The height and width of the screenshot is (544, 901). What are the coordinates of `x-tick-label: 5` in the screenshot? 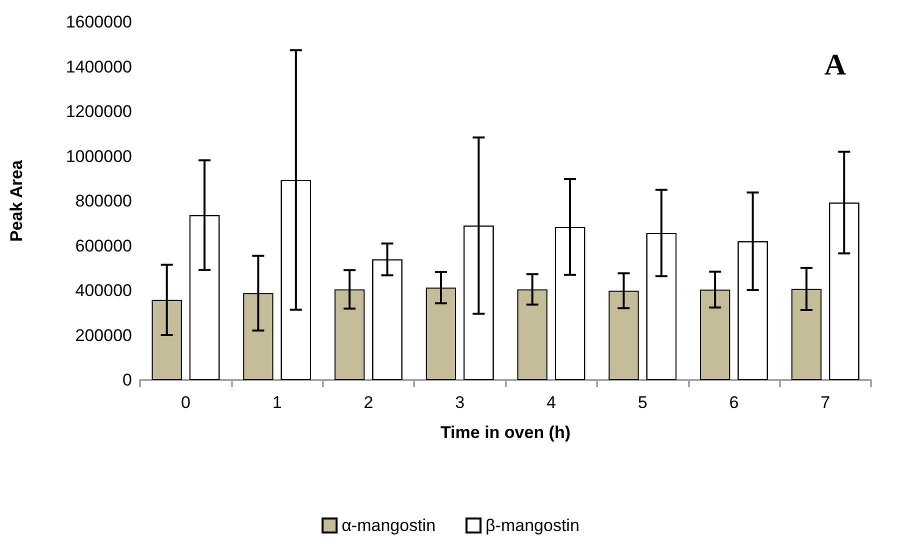 It's located at (643, 402).